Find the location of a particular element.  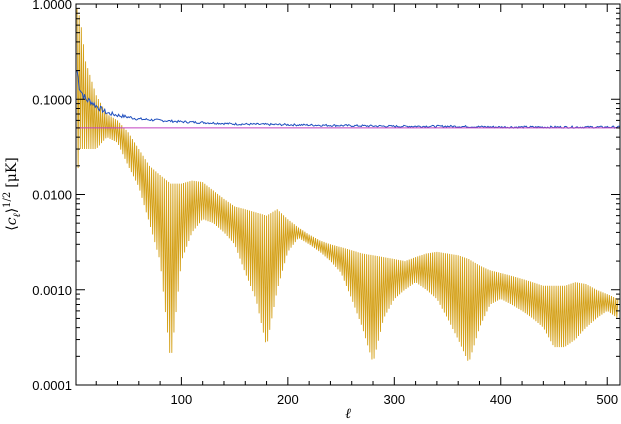

y-tick-label: 1.0000 is located at coordinates (52, 6).